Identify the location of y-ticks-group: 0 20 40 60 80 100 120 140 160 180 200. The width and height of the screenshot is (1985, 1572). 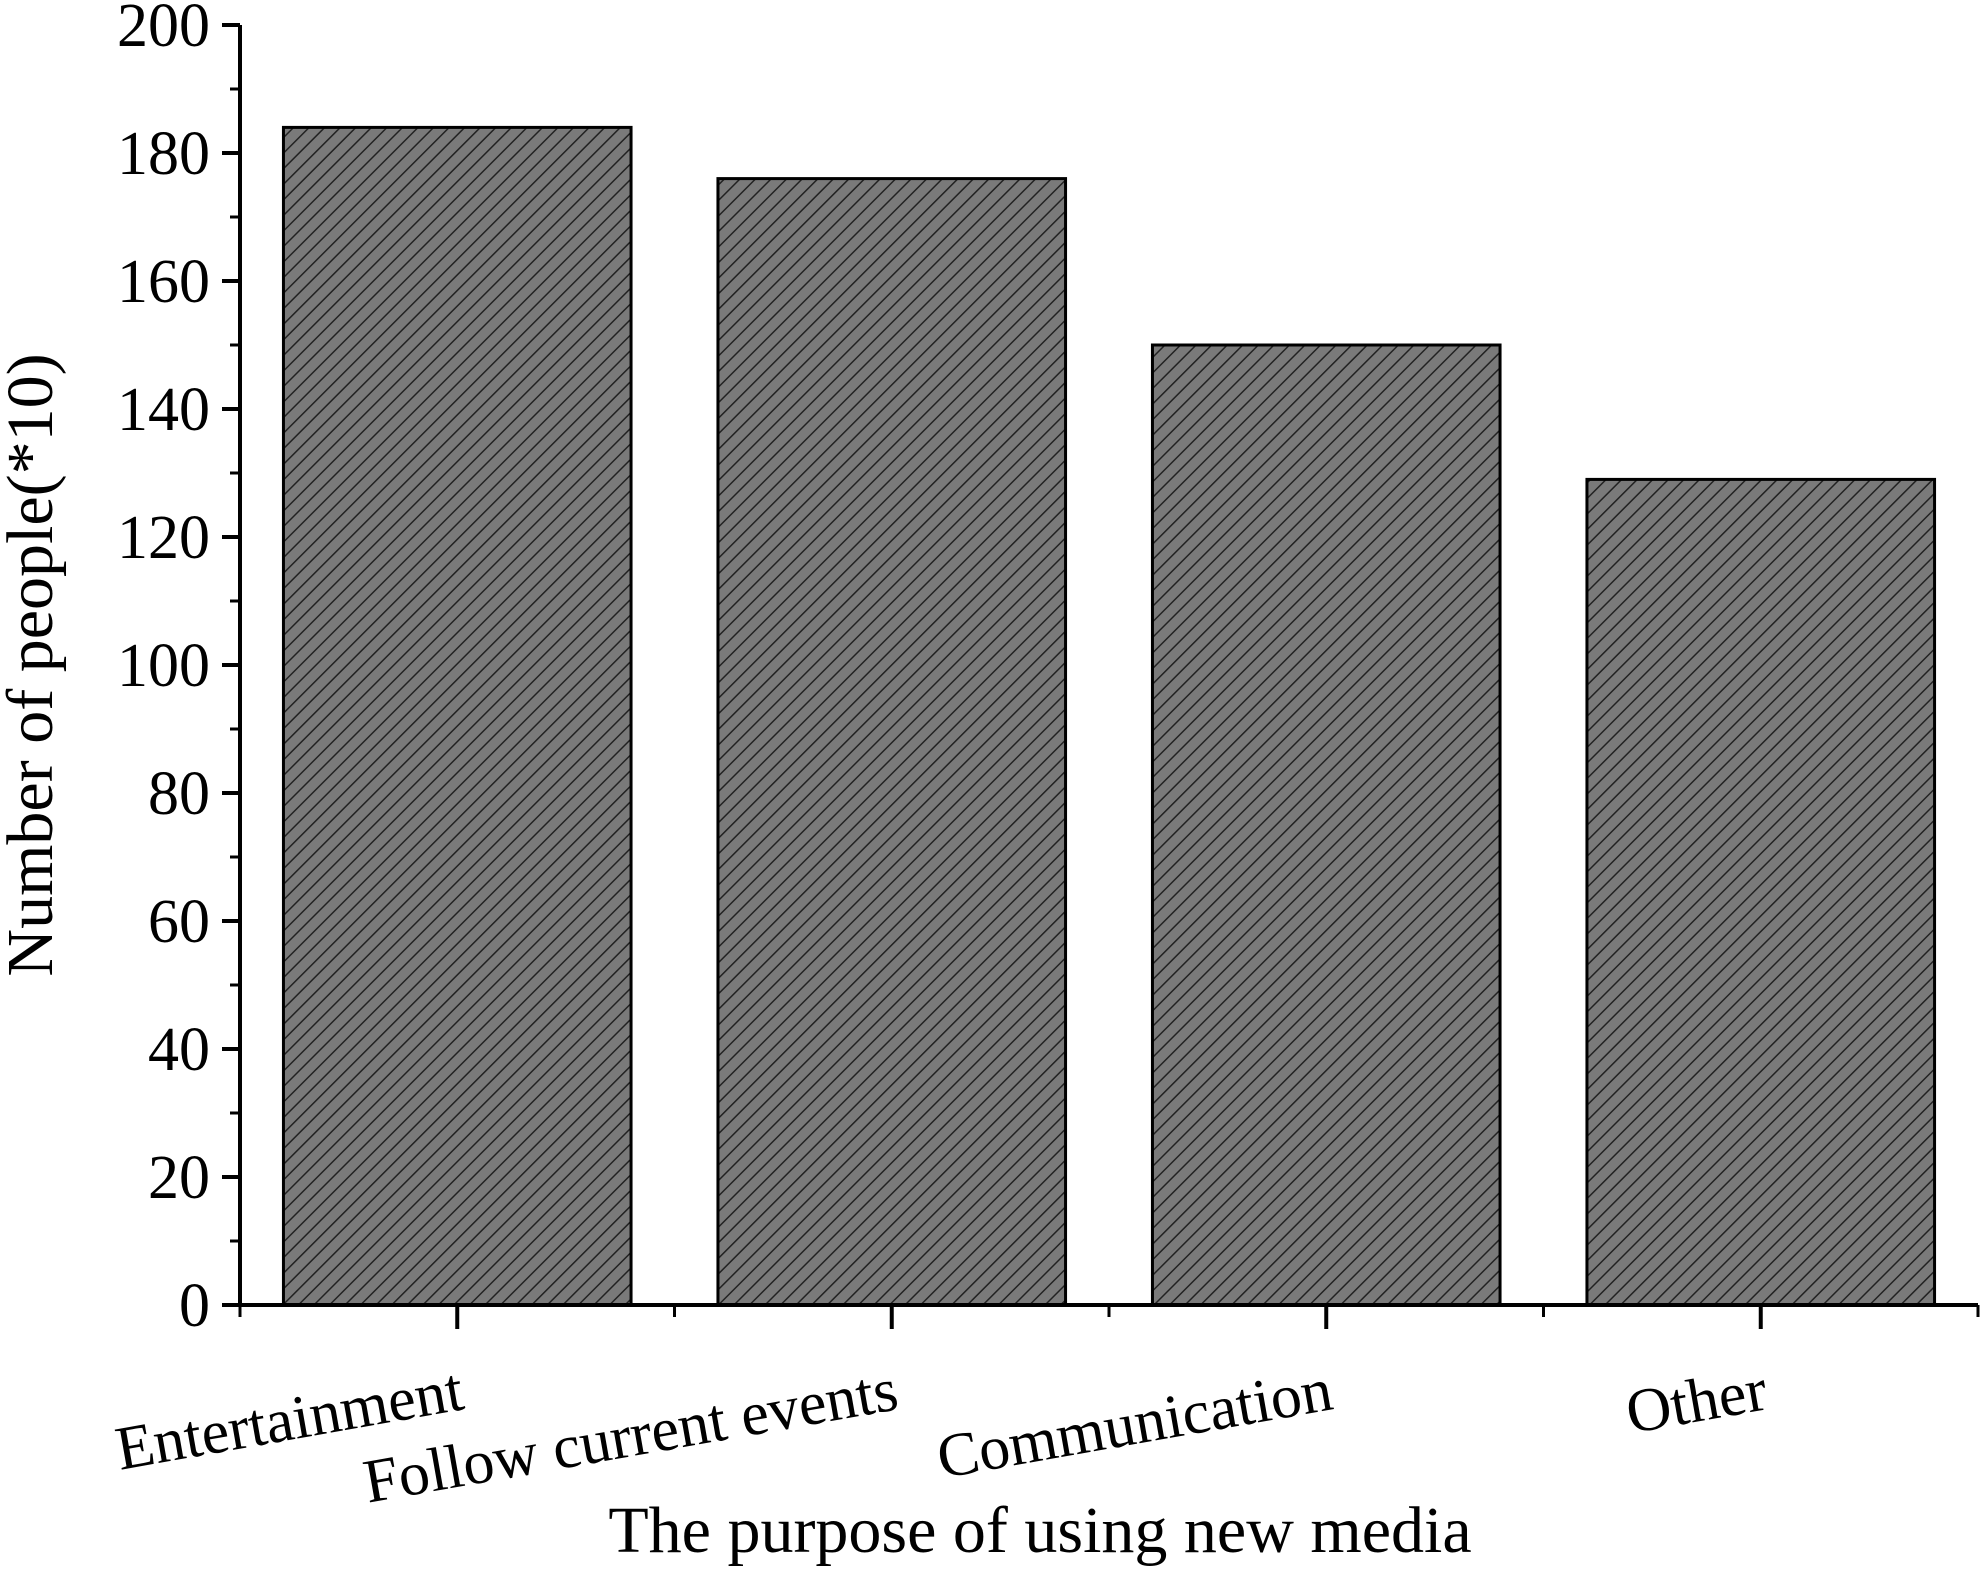
(178, 670).